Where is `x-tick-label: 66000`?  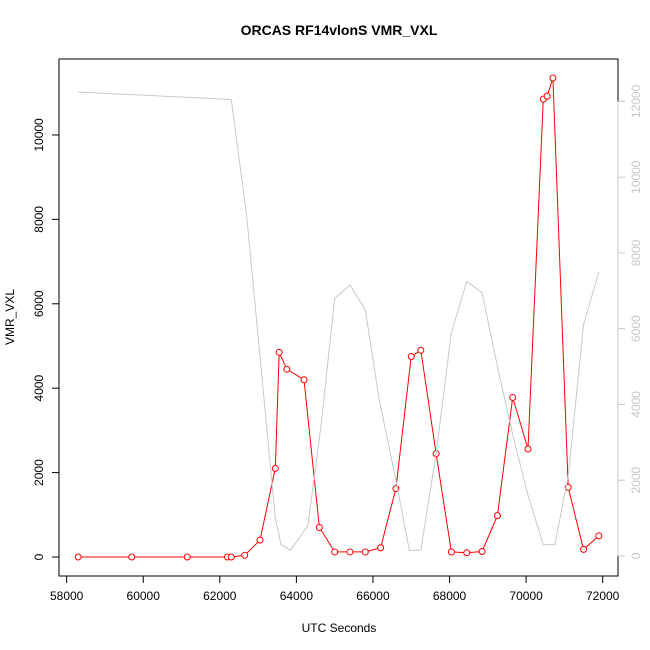
x-tick-label: 66000 is located at coordinates (373, 596).